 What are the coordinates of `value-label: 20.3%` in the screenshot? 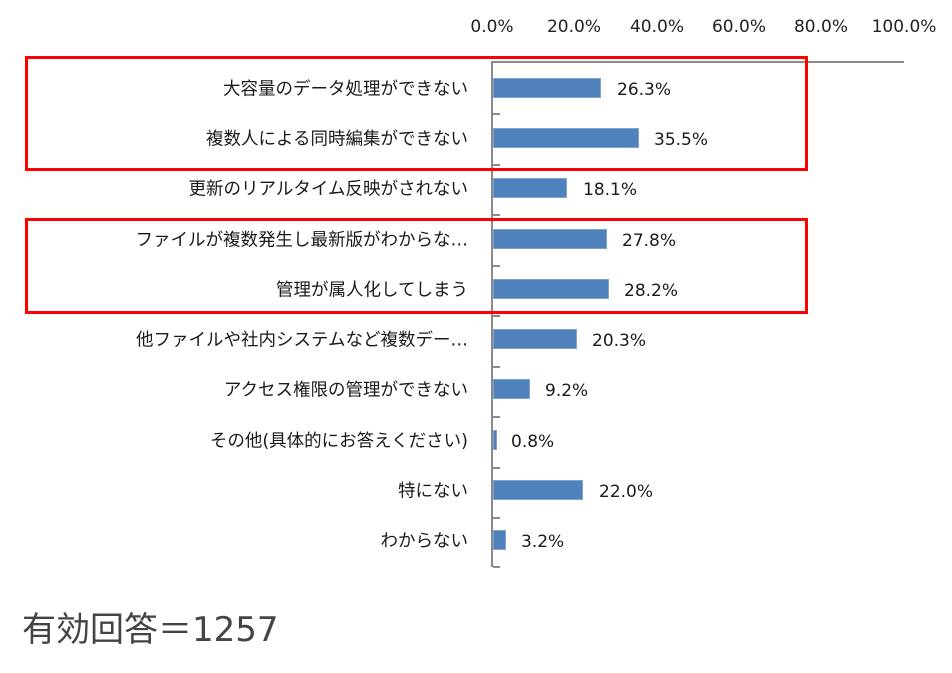 It's located at (619, 341).